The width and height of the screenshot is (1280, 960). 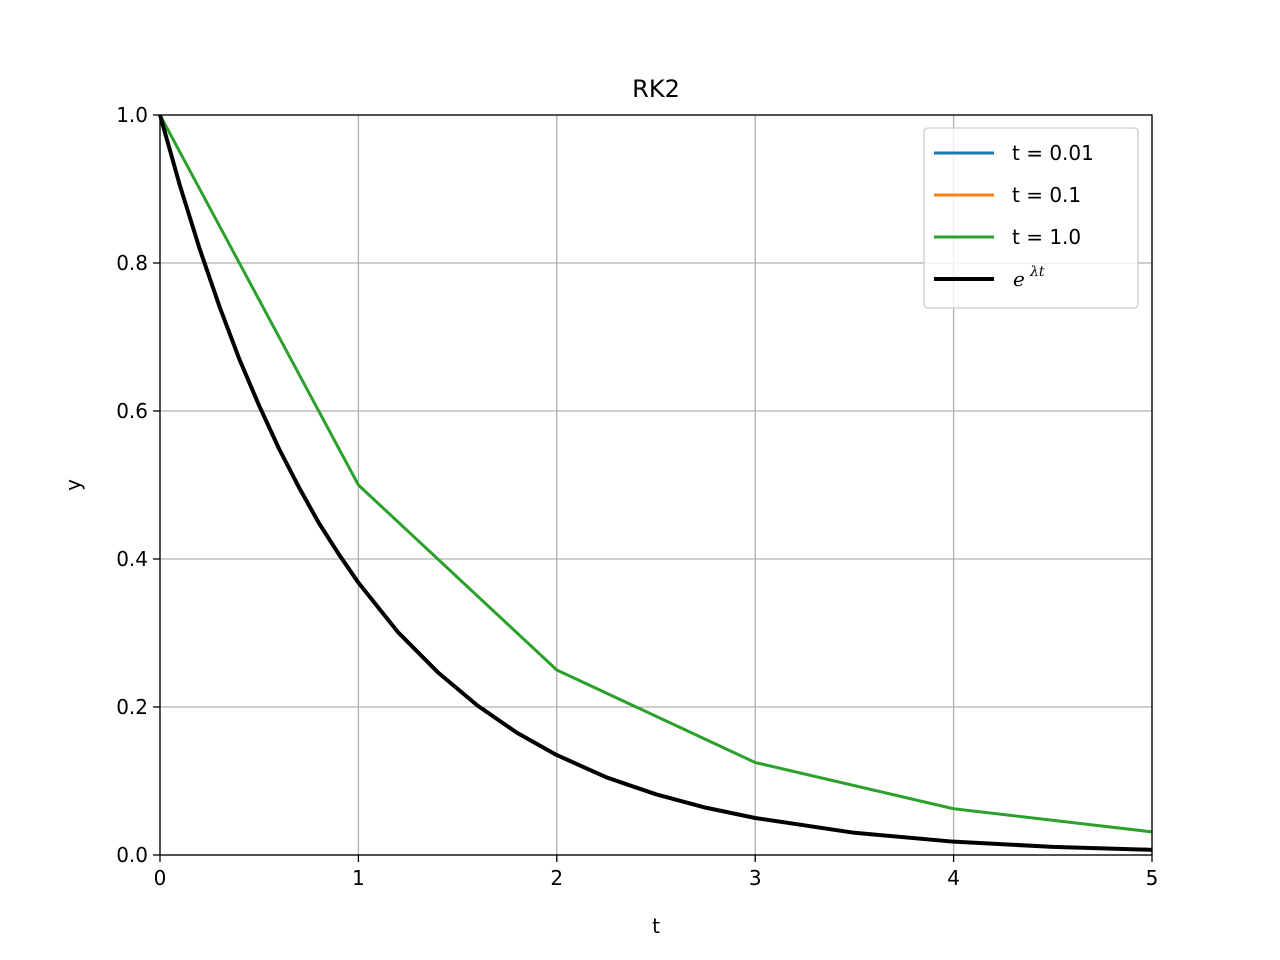 I want to click on x-tick-label: 3, so click(x=755, y=878).